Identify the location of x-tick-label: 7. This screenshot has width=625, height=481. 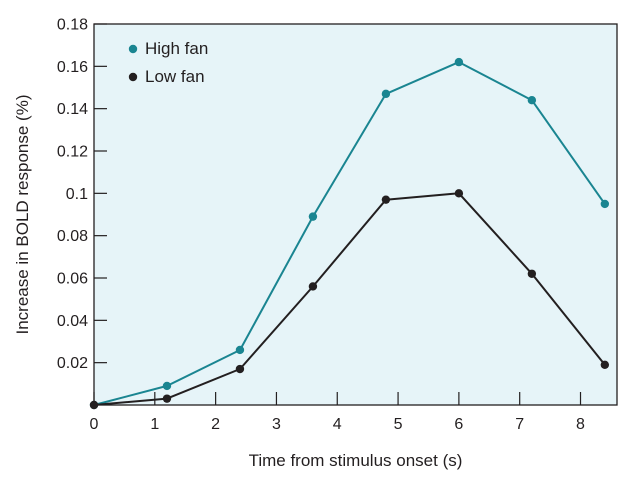
(519, 424).